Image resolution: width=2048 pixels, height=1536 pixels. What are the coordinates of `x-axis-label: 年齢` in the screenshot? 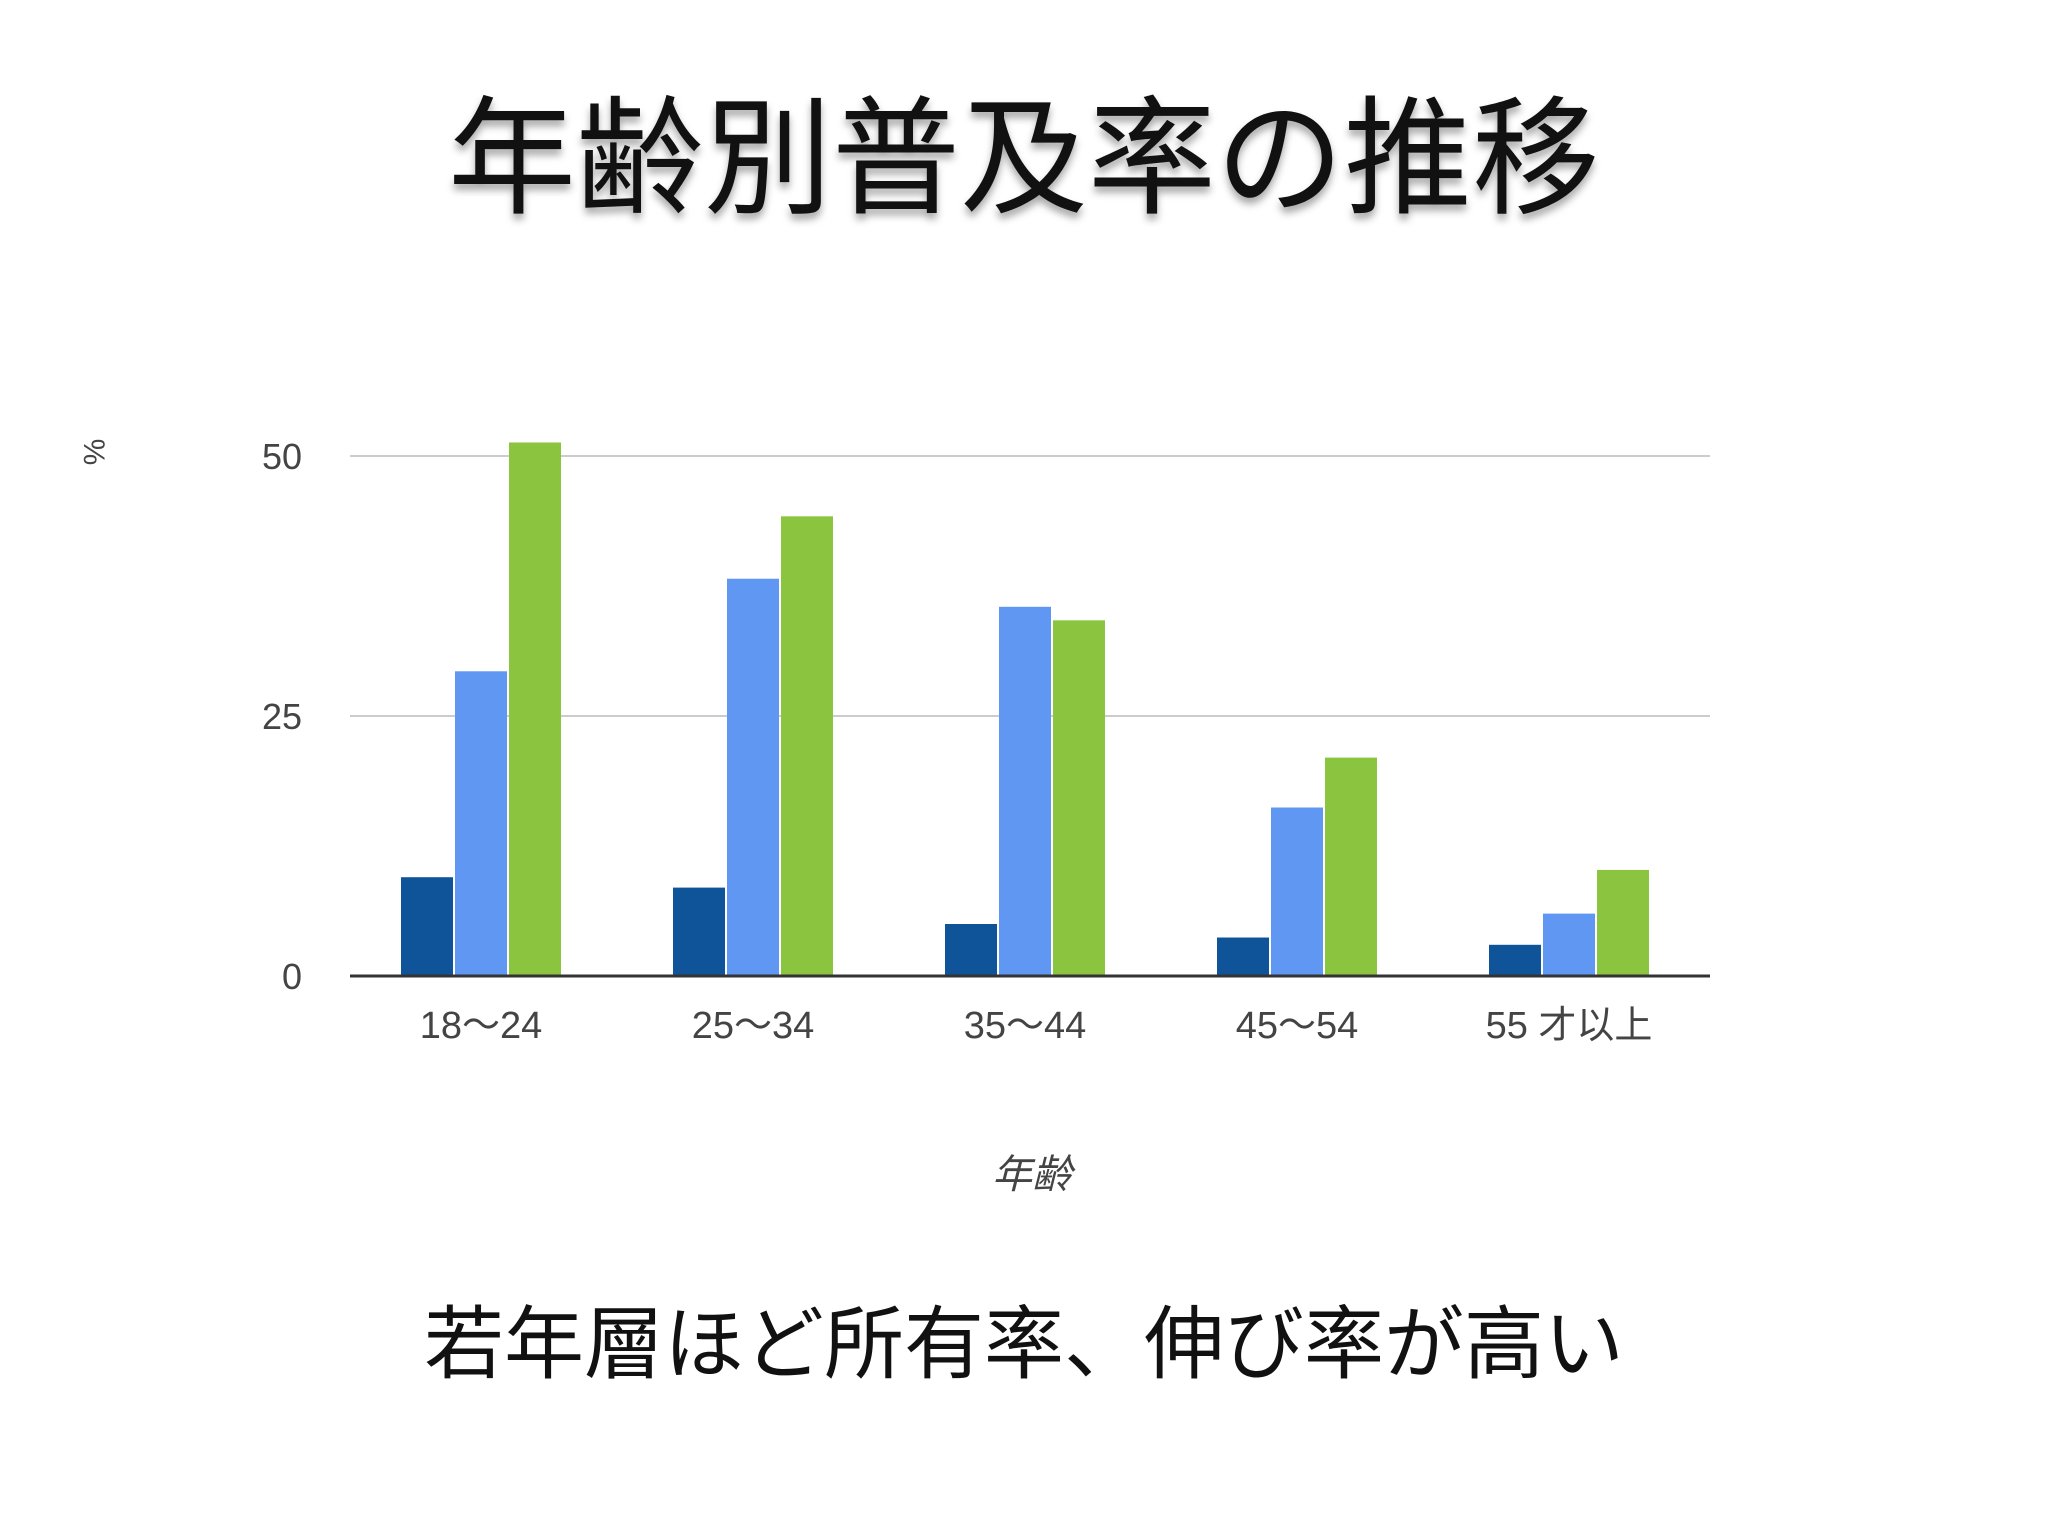 It's located at (1034, 1175).